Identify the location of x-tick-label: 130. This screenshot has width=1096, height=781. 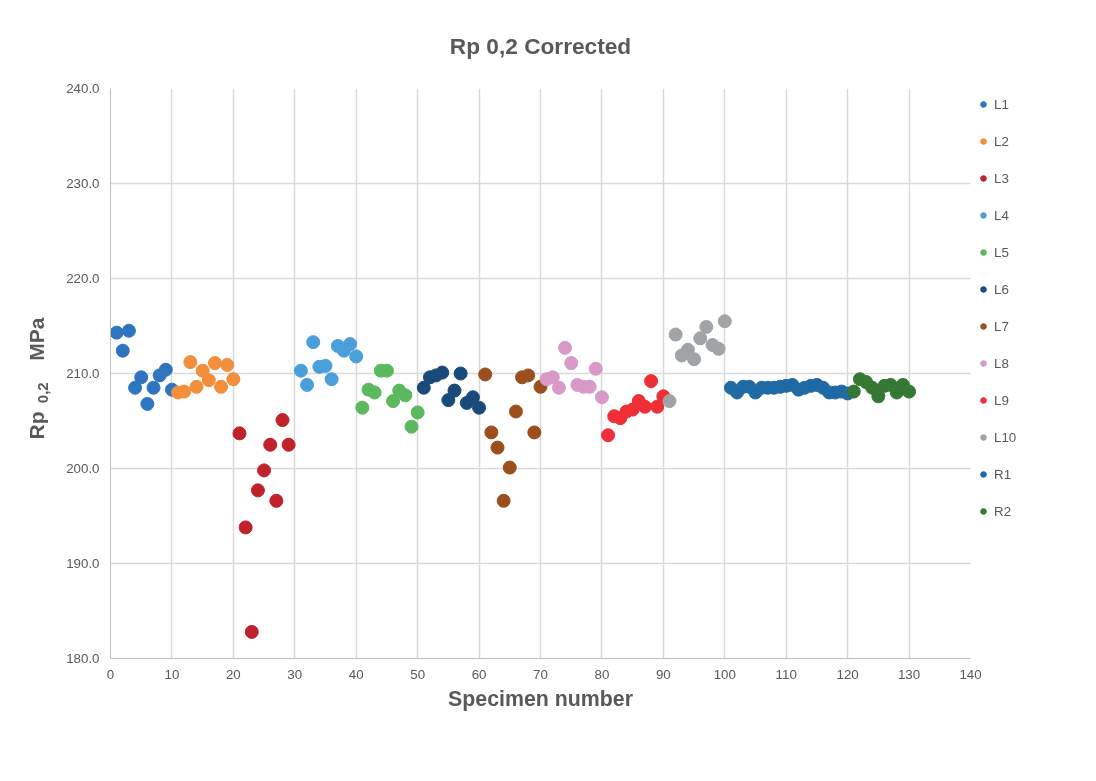
(909, 674).